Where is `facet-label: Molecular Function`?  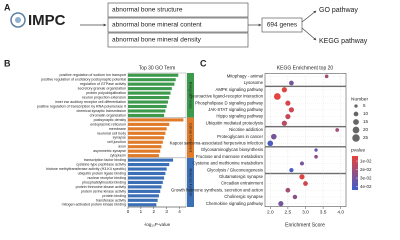
facet-label: Molecular Function is located at coordinates (191, 183).